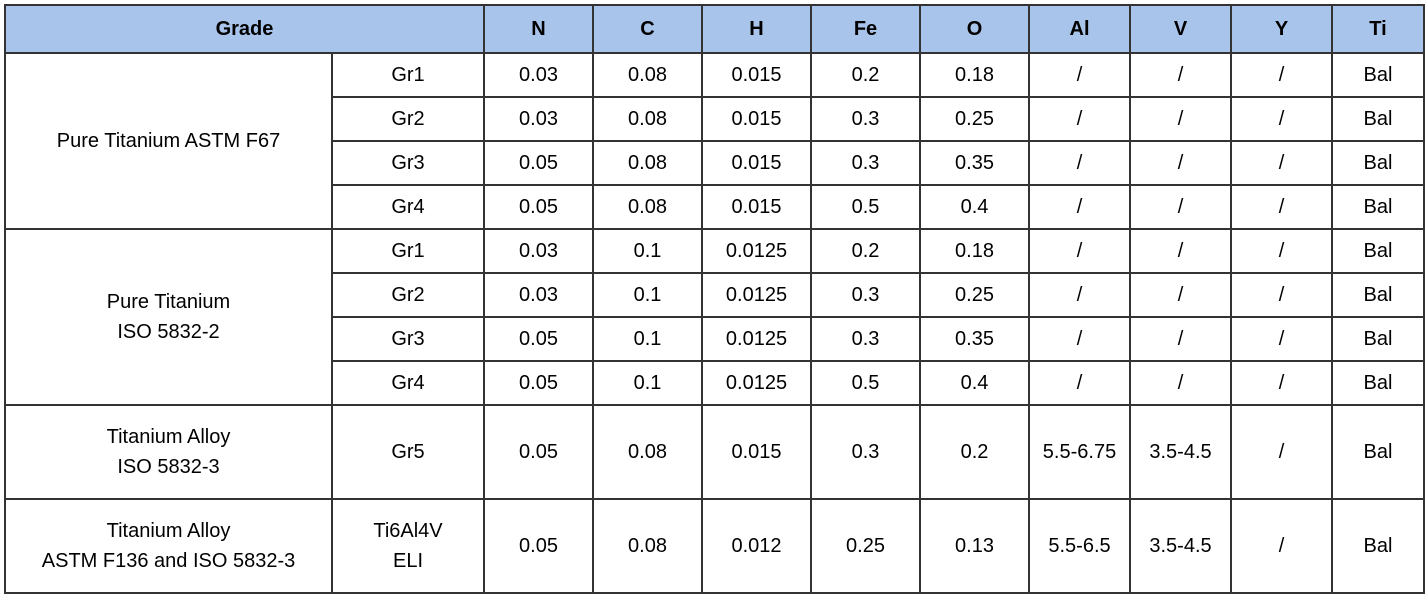 The width and height of the screenshot is (1428, 600). What do you see at coordinates (647, 29) in the screenshot?
I see `header-element: C` at bounding box center [647, 29].